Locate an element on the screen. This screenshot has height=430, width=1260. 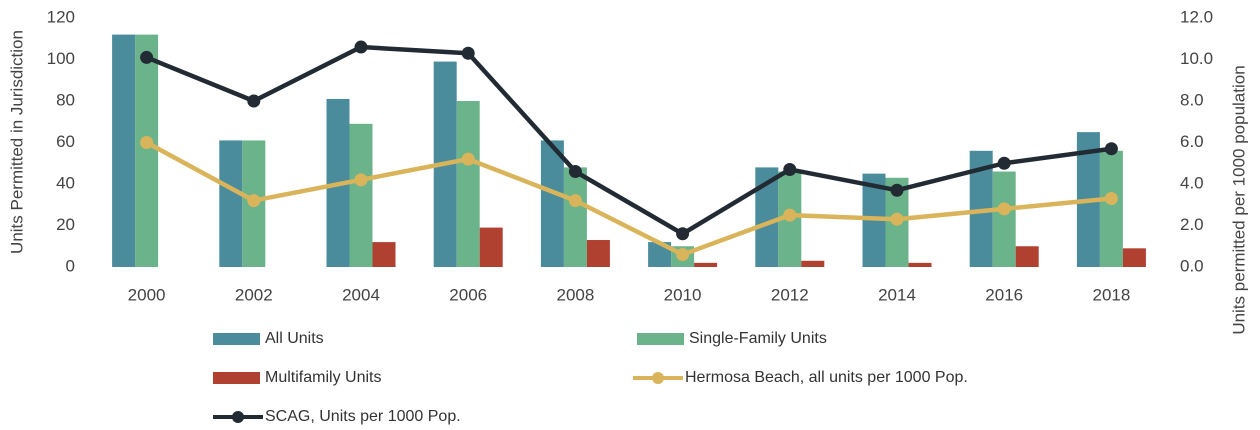
y-tick-label: 20 is located at coordinates (65, 224).